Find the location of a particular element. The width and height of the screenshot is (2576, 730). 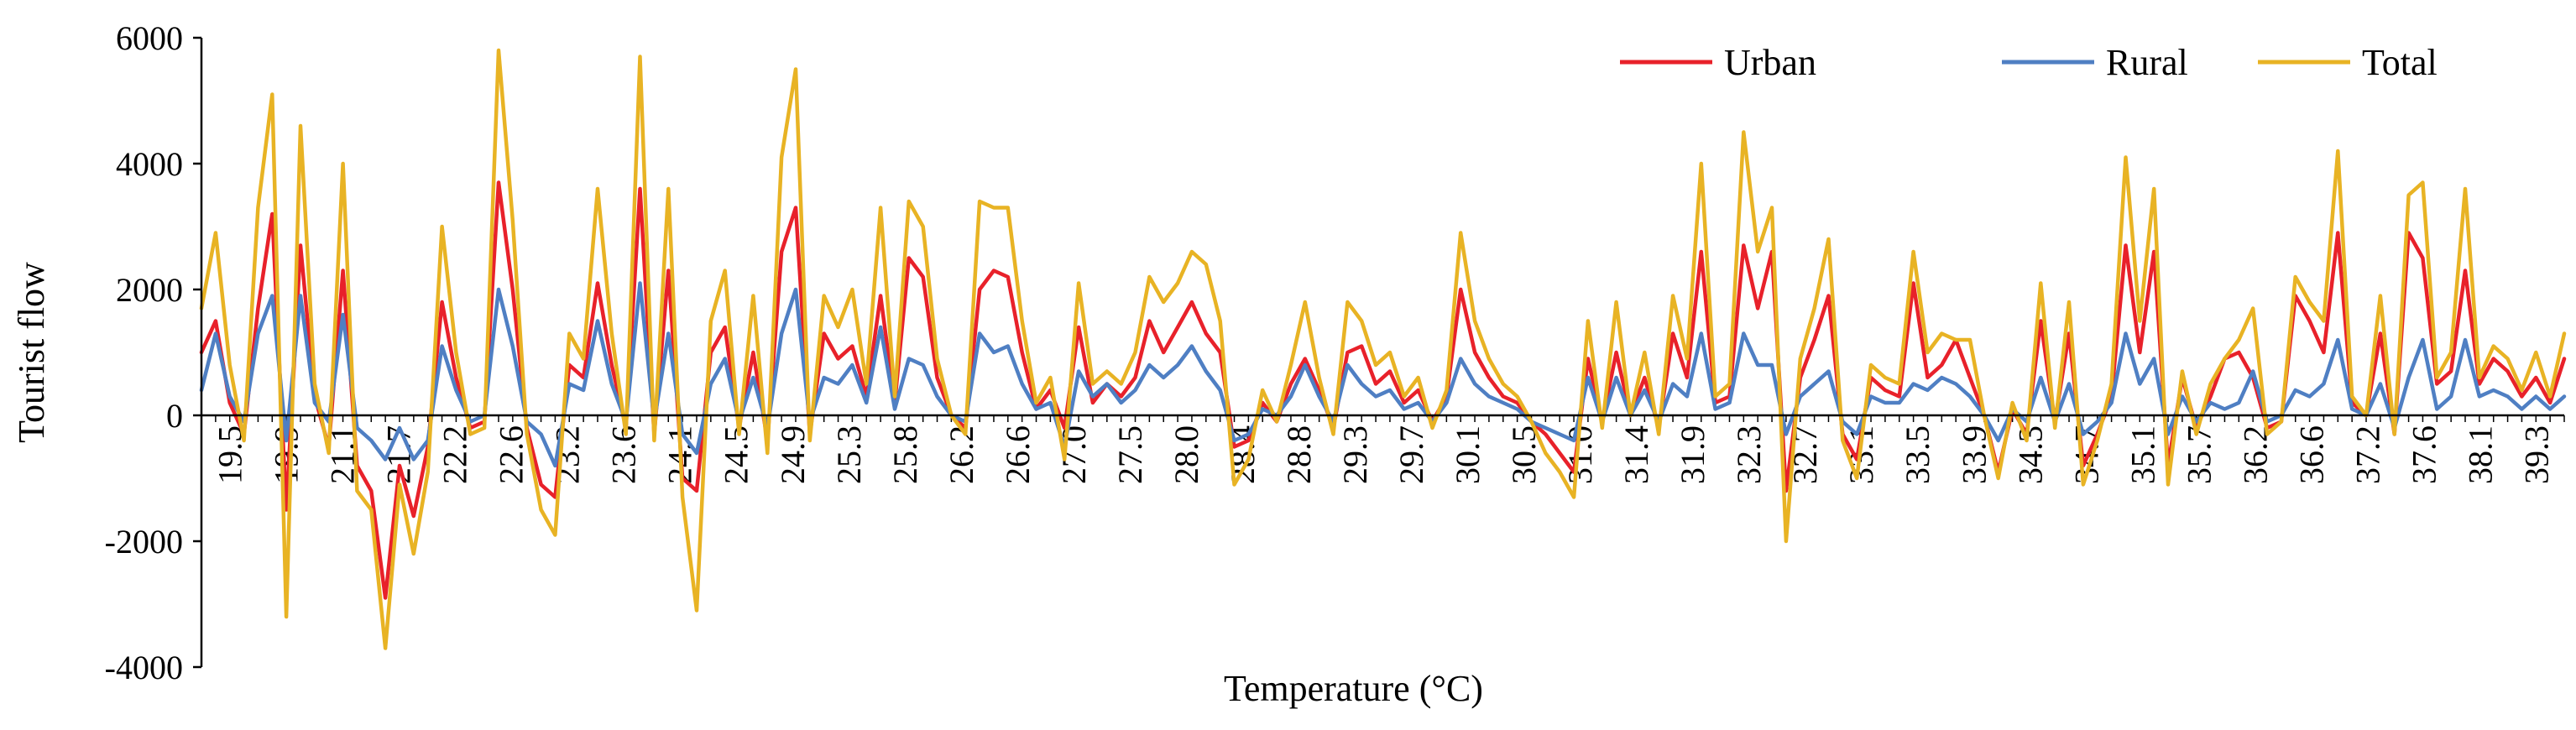

legend-label-rural: Rural is located at coordinates (2147, 62).